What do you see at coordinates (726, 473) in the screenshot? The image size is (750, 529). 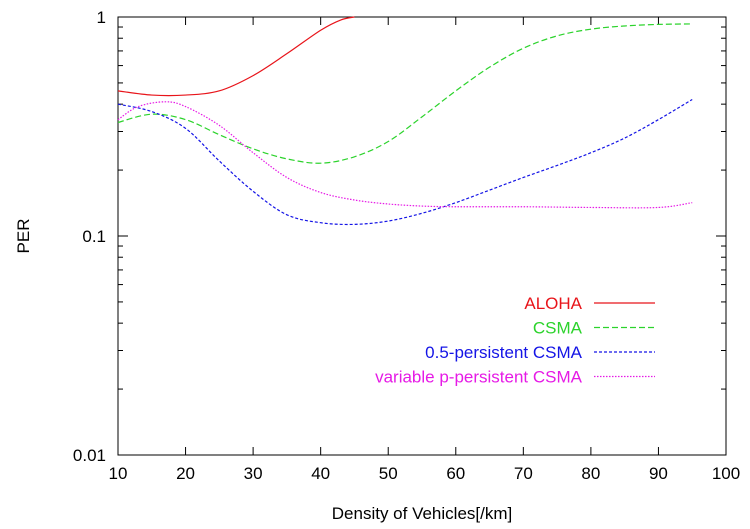 I see `x-tick-label: 100` at bounding box center [726, 473].